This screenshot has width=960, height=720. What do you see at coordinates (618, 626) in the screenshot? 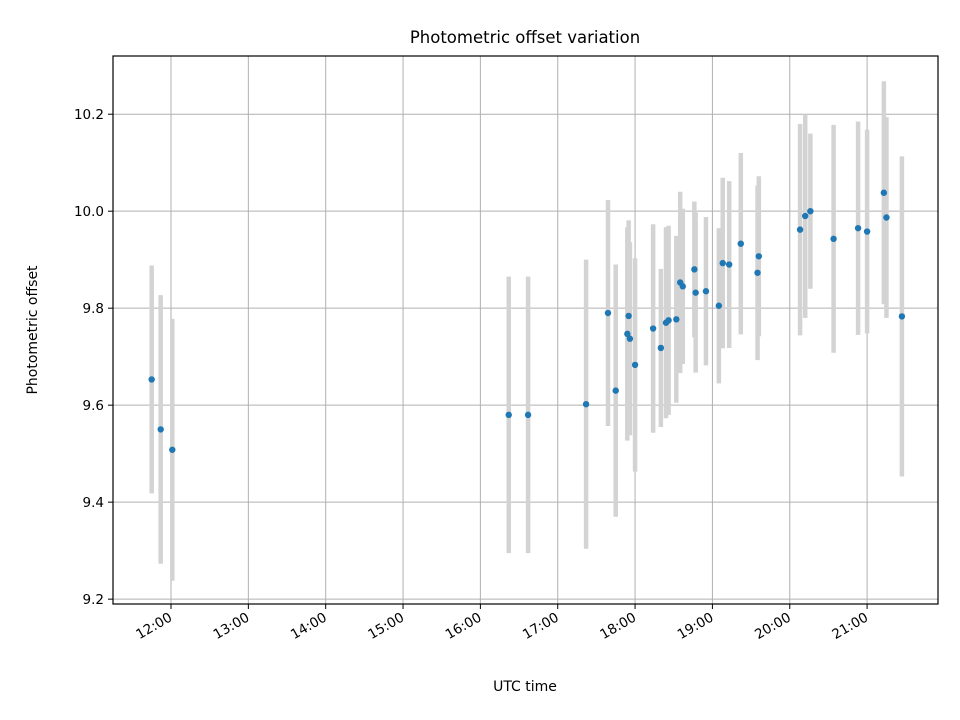
I see `x-tick-label: 18:00` at bounding box center [618, 626].